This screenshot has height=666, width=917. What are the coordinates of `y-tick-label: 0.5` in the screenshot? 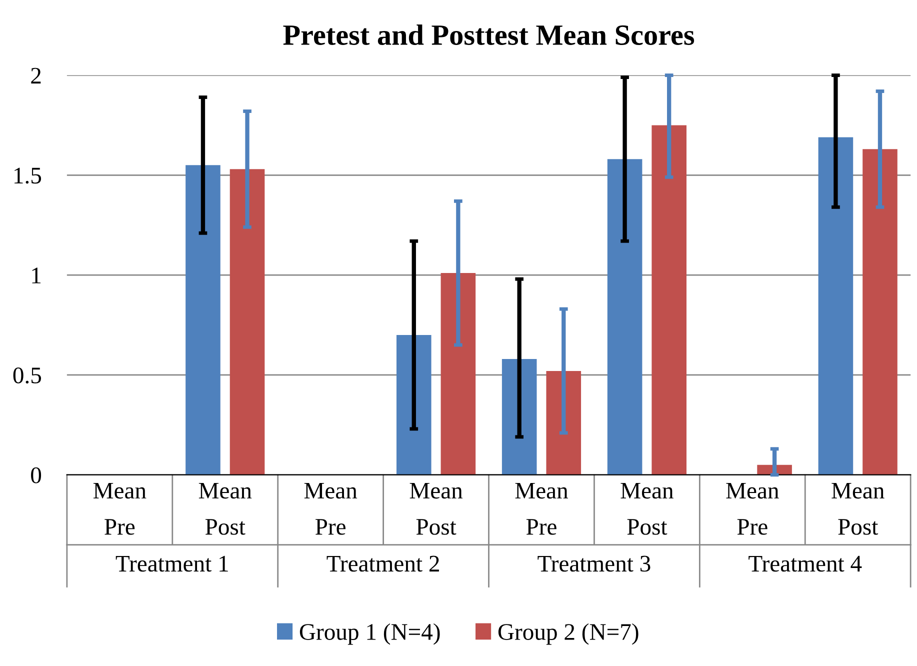 It's located at (27, 375).